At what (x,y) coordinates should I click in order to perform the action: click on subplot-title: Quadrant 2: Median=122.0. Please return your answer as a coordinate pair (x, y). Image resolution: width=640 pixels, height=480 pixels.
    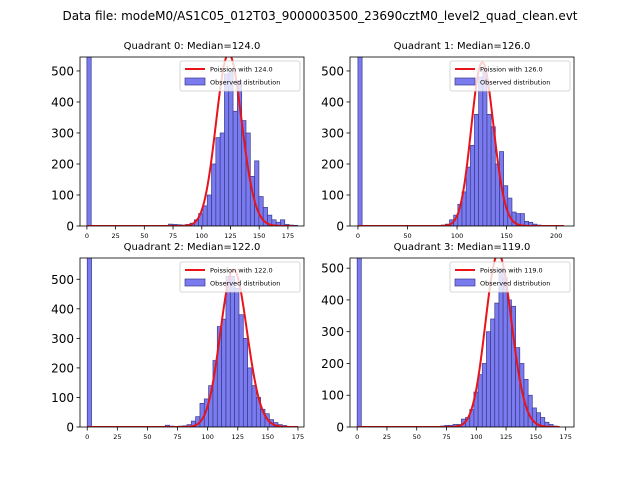
    Looking at the image, I should click on (192, 247).